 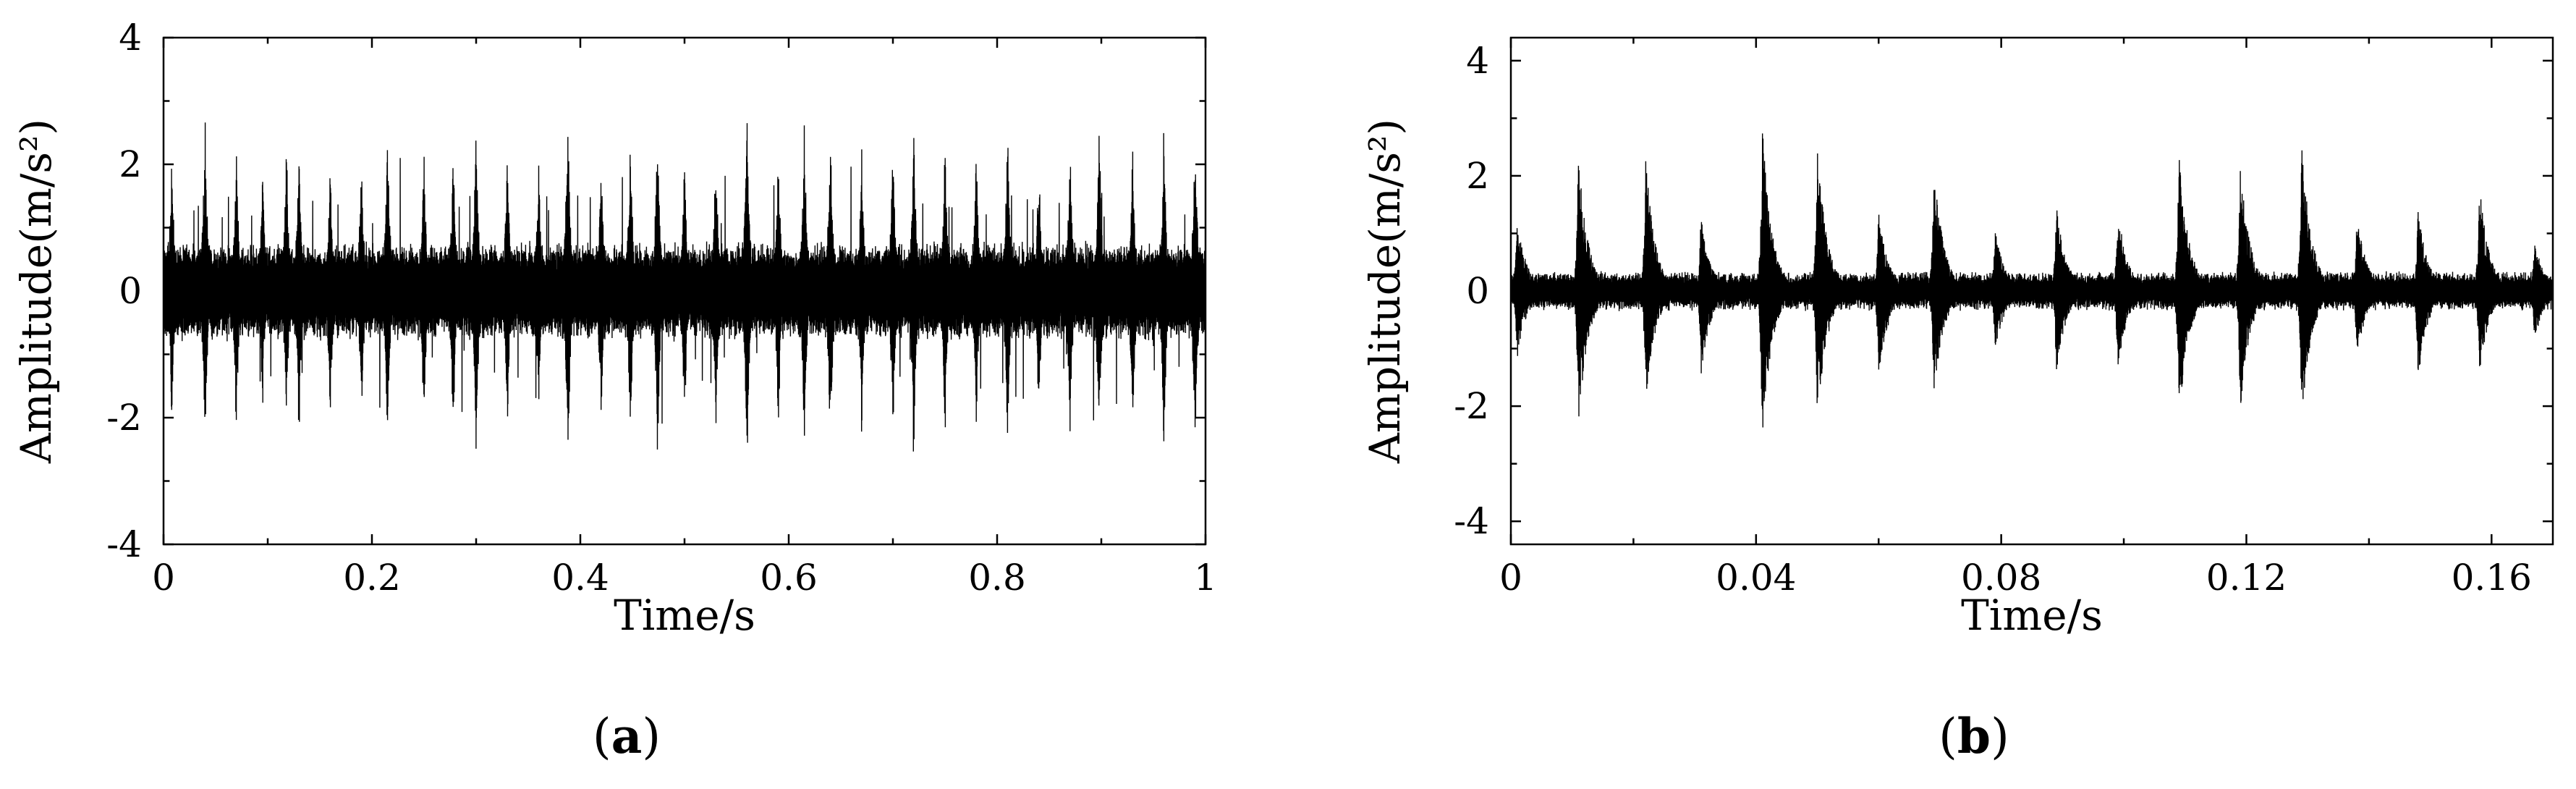 I want to click on x-tick-label: 1, so click(x=1205, y=578).